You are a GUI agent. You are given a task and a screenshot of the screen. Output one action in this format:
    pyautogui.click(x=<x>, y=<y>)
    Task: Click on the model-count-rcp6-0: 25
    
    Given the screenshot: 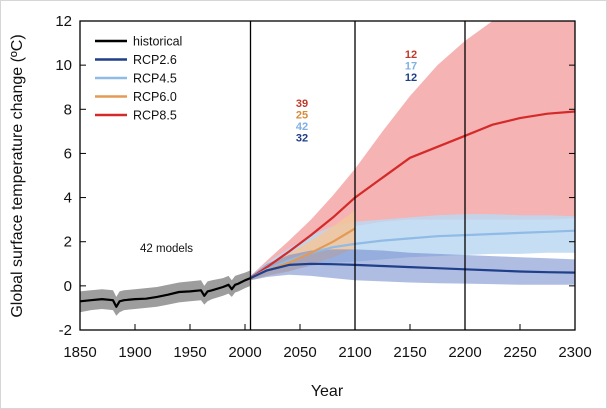 What is the action you would take?
    pyautogui.click(x=302, y=116)
    